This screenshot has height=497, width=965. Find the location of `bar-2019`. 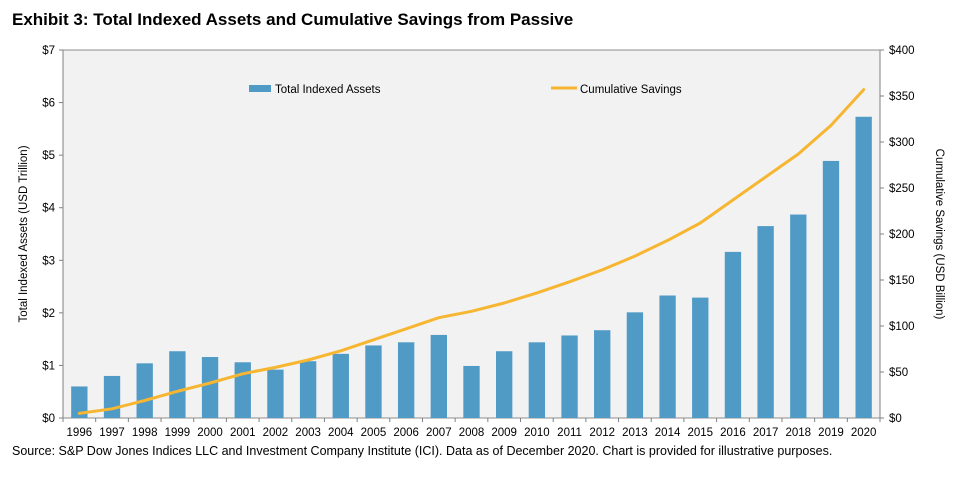

bar-2019 is located at coordinates (831, 289).